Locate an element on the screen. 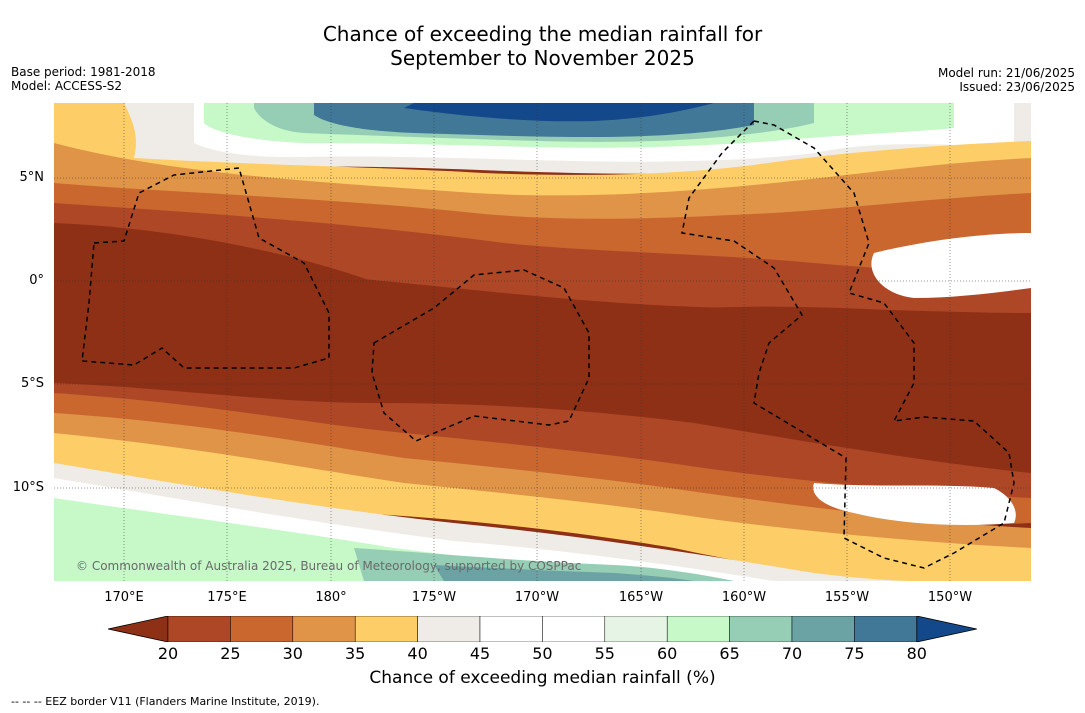  lon-label-165w: 165°W is located at coordinates (641, 597).